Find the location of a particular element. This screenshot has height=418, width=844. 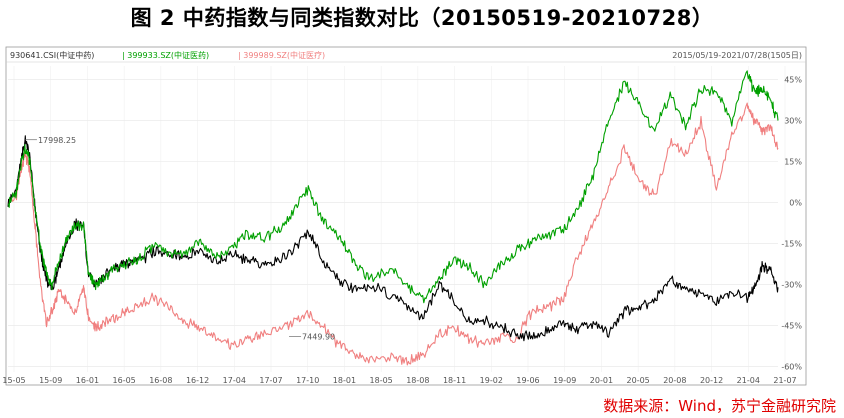

x-tick-label: 19-06 is located at coordinates (527, 380).